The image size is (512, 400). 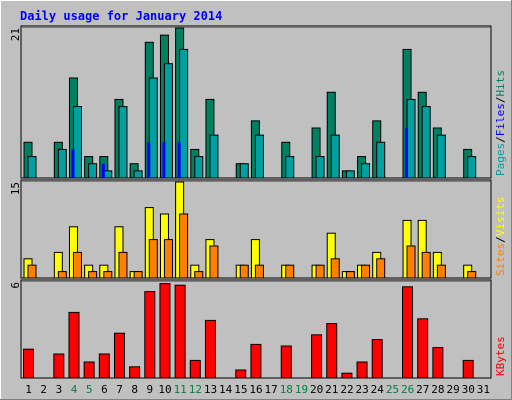 What do you see at coordinates (121, 16) in the screenshot?
I see `chart-title: Daily usage for January 2014` at bounding box center [121, 16].